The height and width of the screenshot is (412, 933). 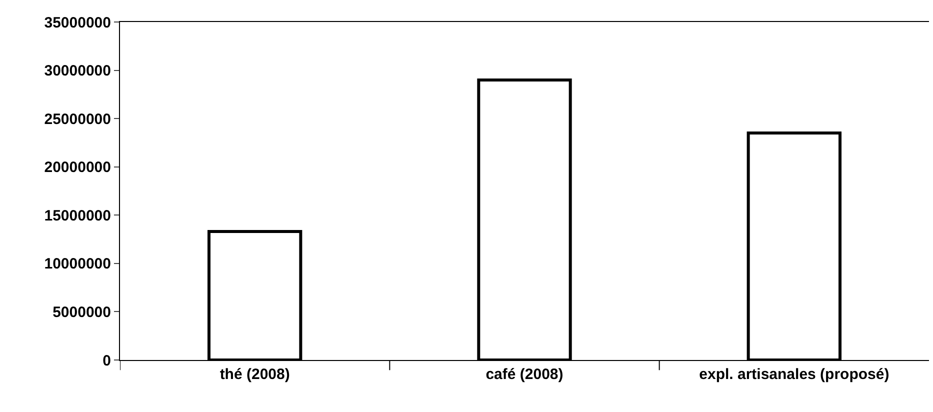 I want to click on y-tick-label: 5000000, so click(x=81, y=312).